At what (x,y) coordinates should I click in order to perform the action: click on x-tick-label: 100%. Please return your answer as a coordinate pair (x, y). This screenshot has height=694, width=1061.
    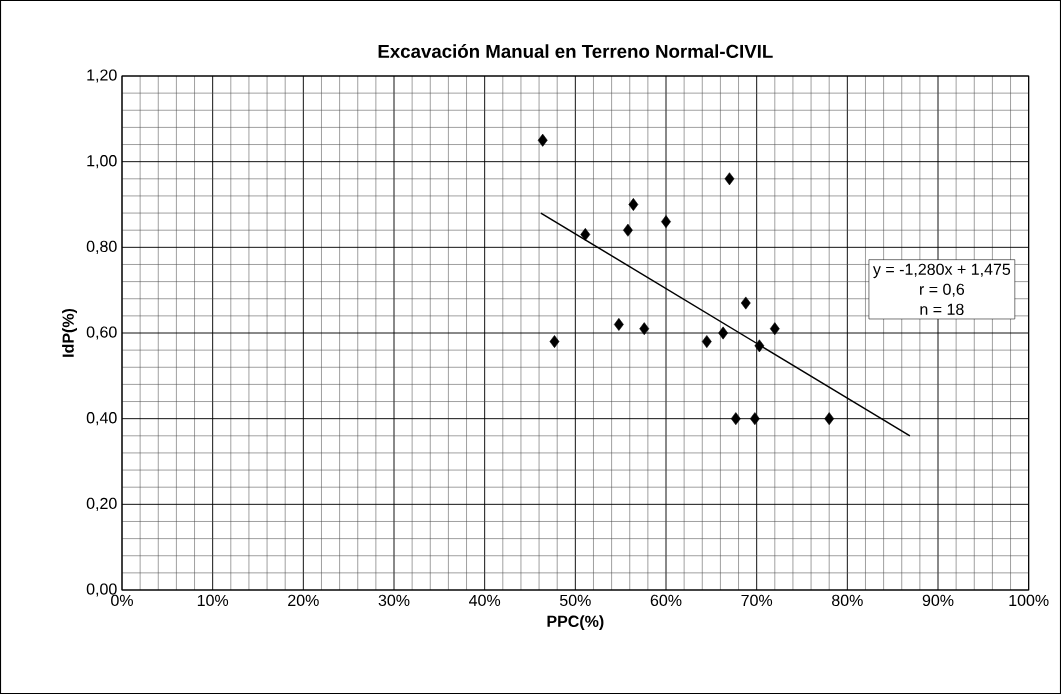
    Looking at the image, I should click on (1029, 600).